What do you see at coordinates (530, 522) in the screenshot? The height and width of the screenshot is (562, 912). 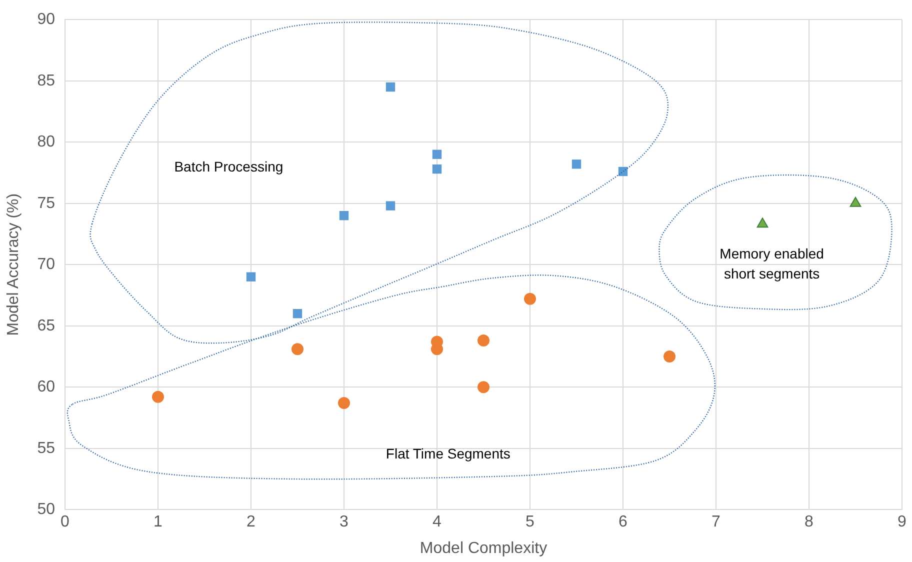 I see `x-tick-label: 5` at bounding box center [530, 522].